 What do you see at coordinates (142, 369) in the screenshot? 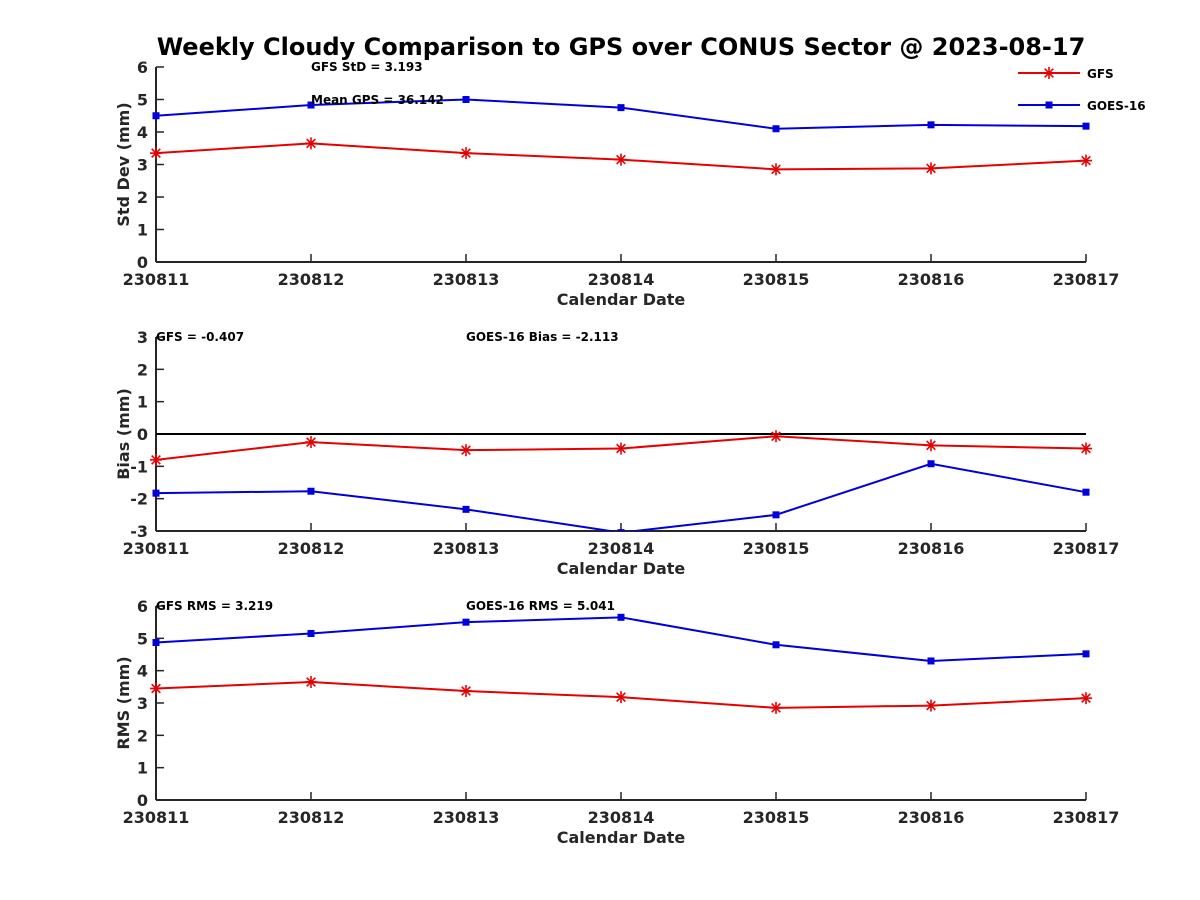
I see `bias-y-tick-label: 2` at bounding box center [142, 369].